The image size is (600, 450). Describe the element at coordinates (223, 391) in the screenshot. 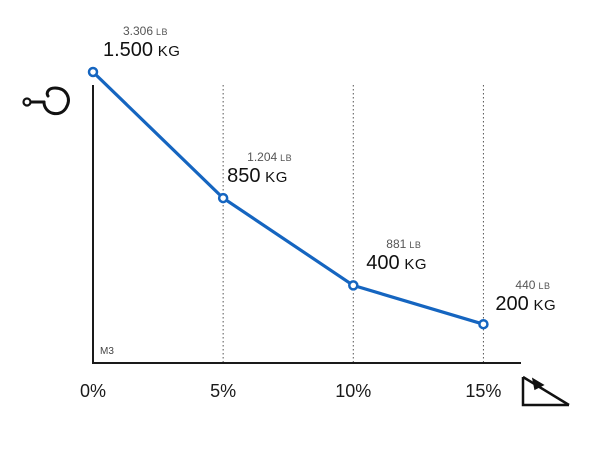

I see `x-tick-label: 5%` at that location.